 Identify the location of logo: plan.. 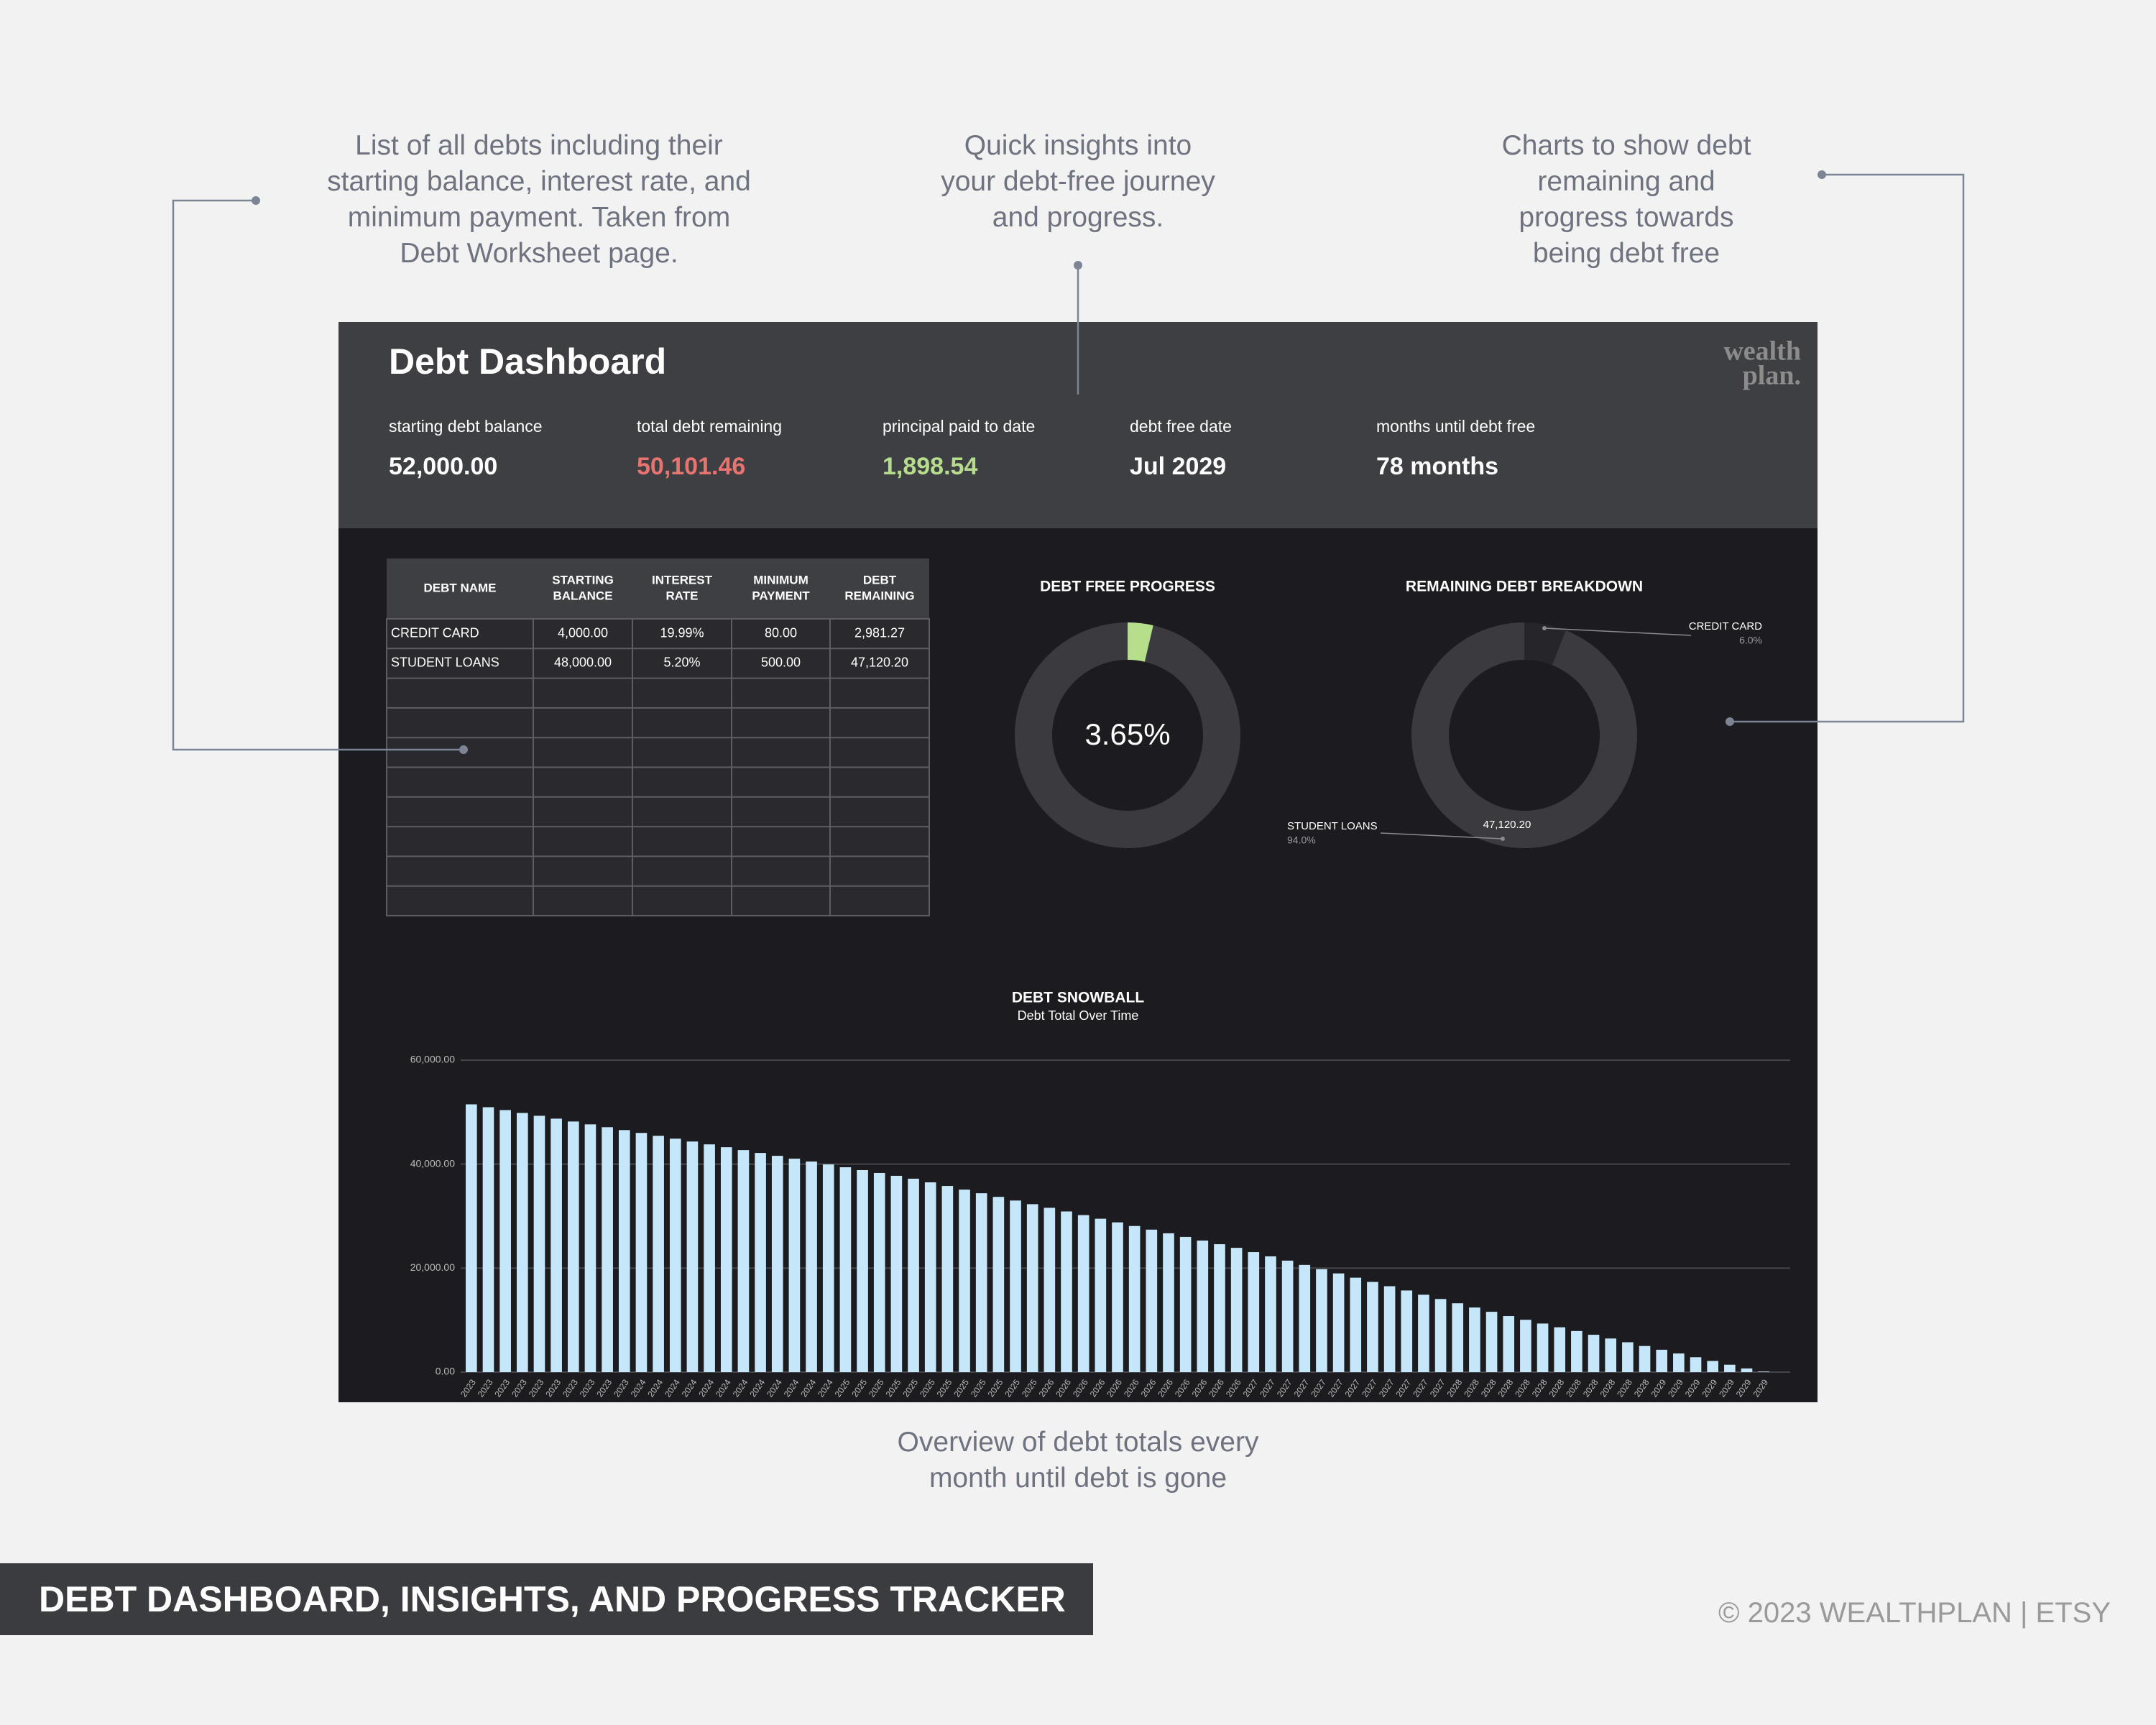
(1772, 376).